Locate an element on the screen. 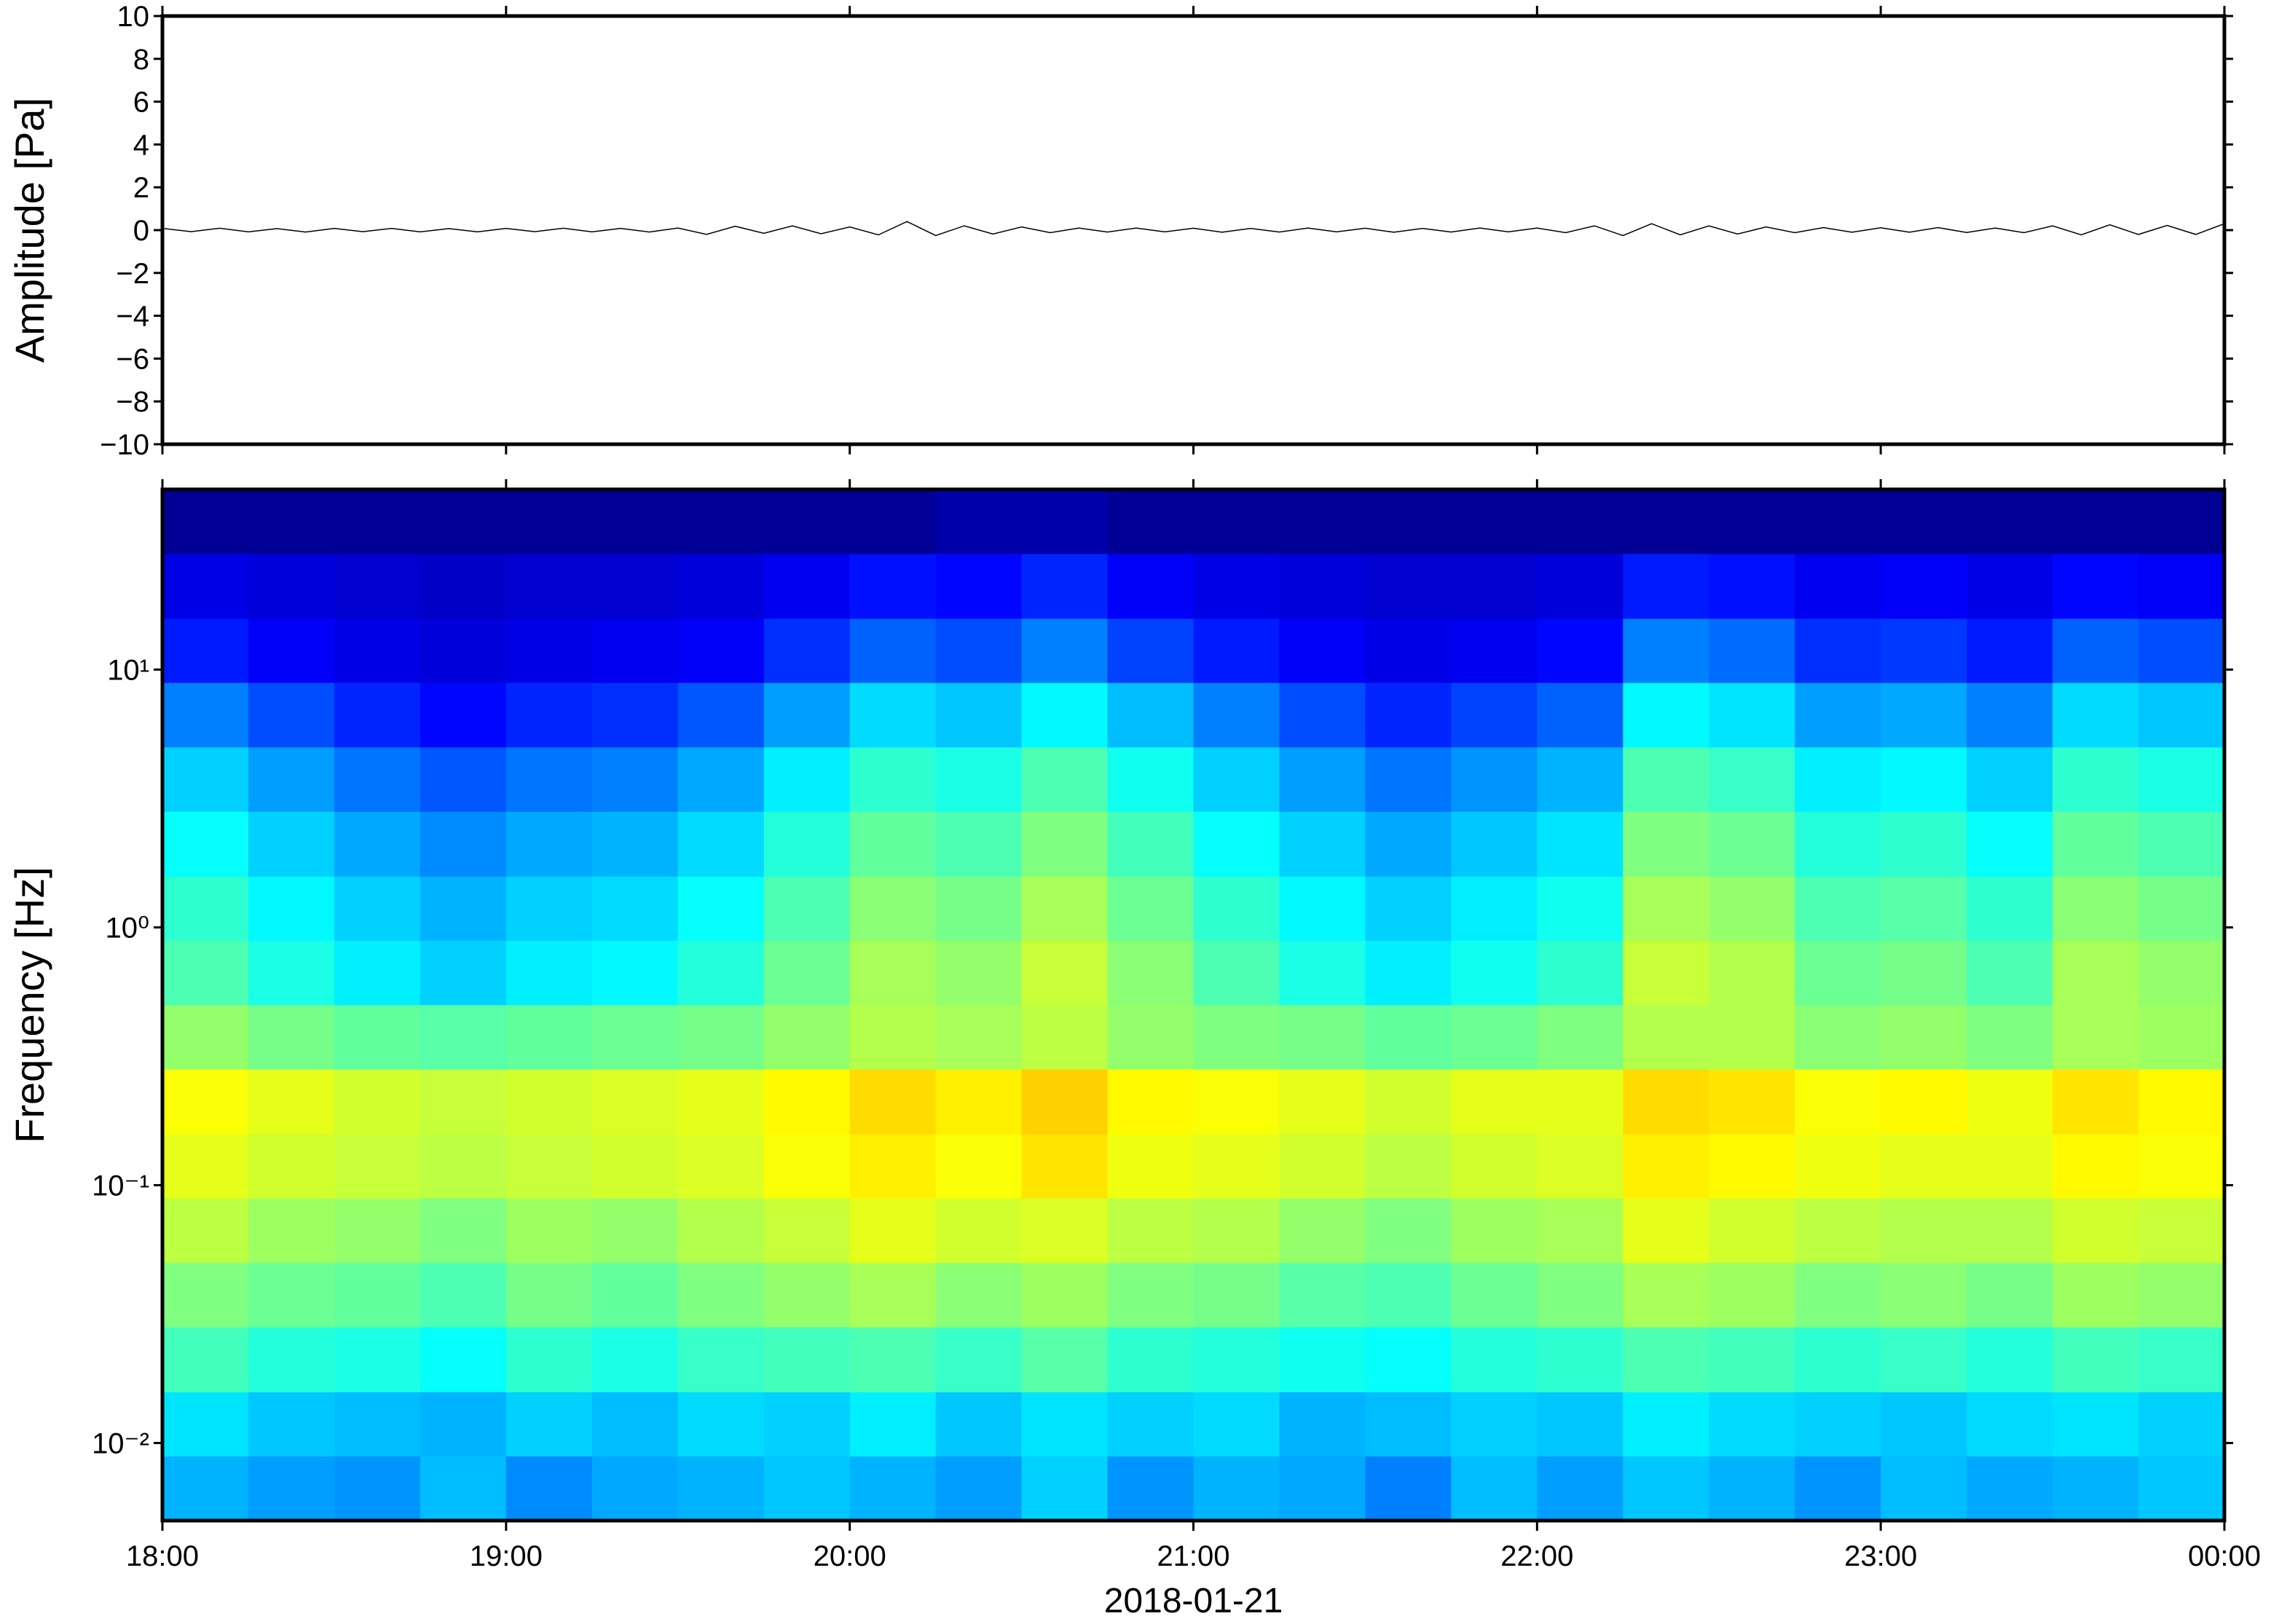 The image size is (2271, 1624). y-axis-label: Frequency [Hz] is located at coordinates (29, 1005).